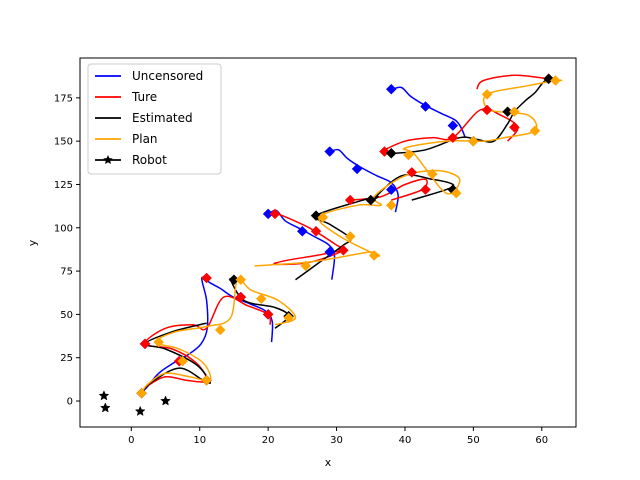 Image resolution: width=640 pixels, height=480 pixels. Describe the element at coordinates (473, 440) in the screenshot. I see `x-tick-label: 50` at that location.